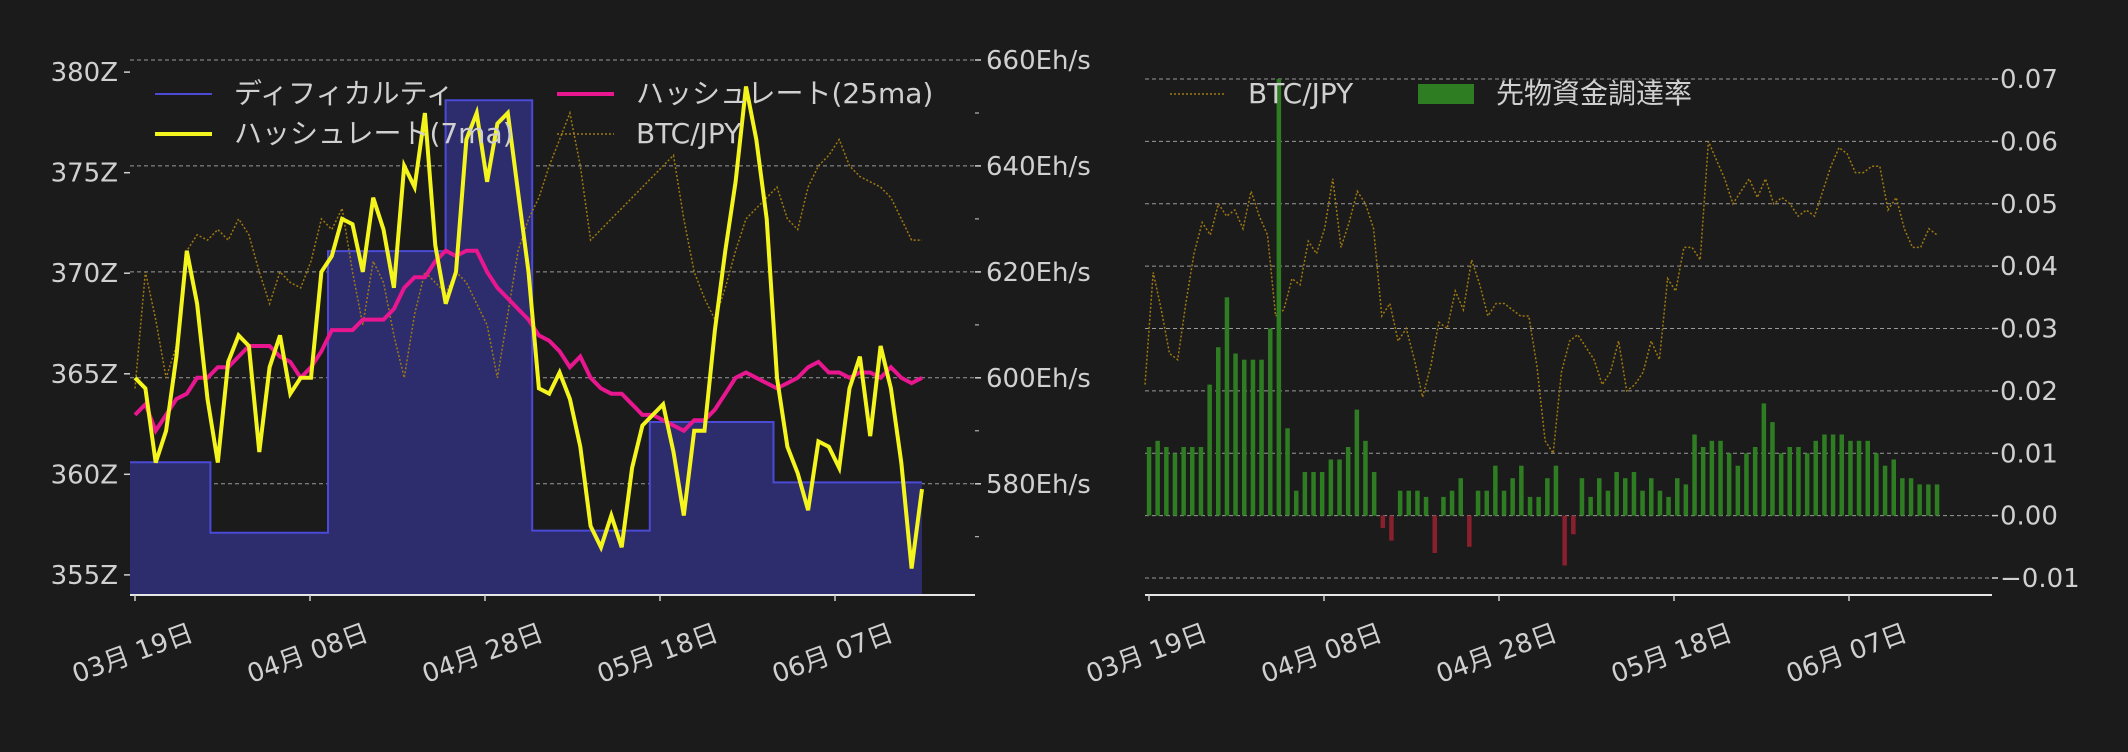  What do you see at coordinates (1038, 485) in the screenshot?
I see `right-y-tick-label: 580Eh/s` at bounding box center [1038, 485].